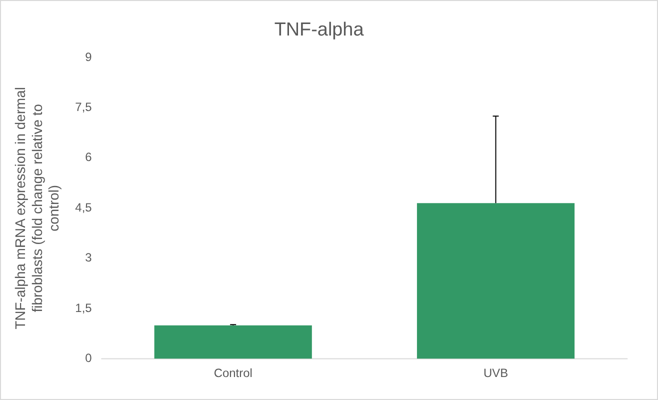 The height and width of the screenshot is (400, 658). Describe the element at coordinates (88, 157) in the screenshot. I see `y-tick-label: 6` at that location.